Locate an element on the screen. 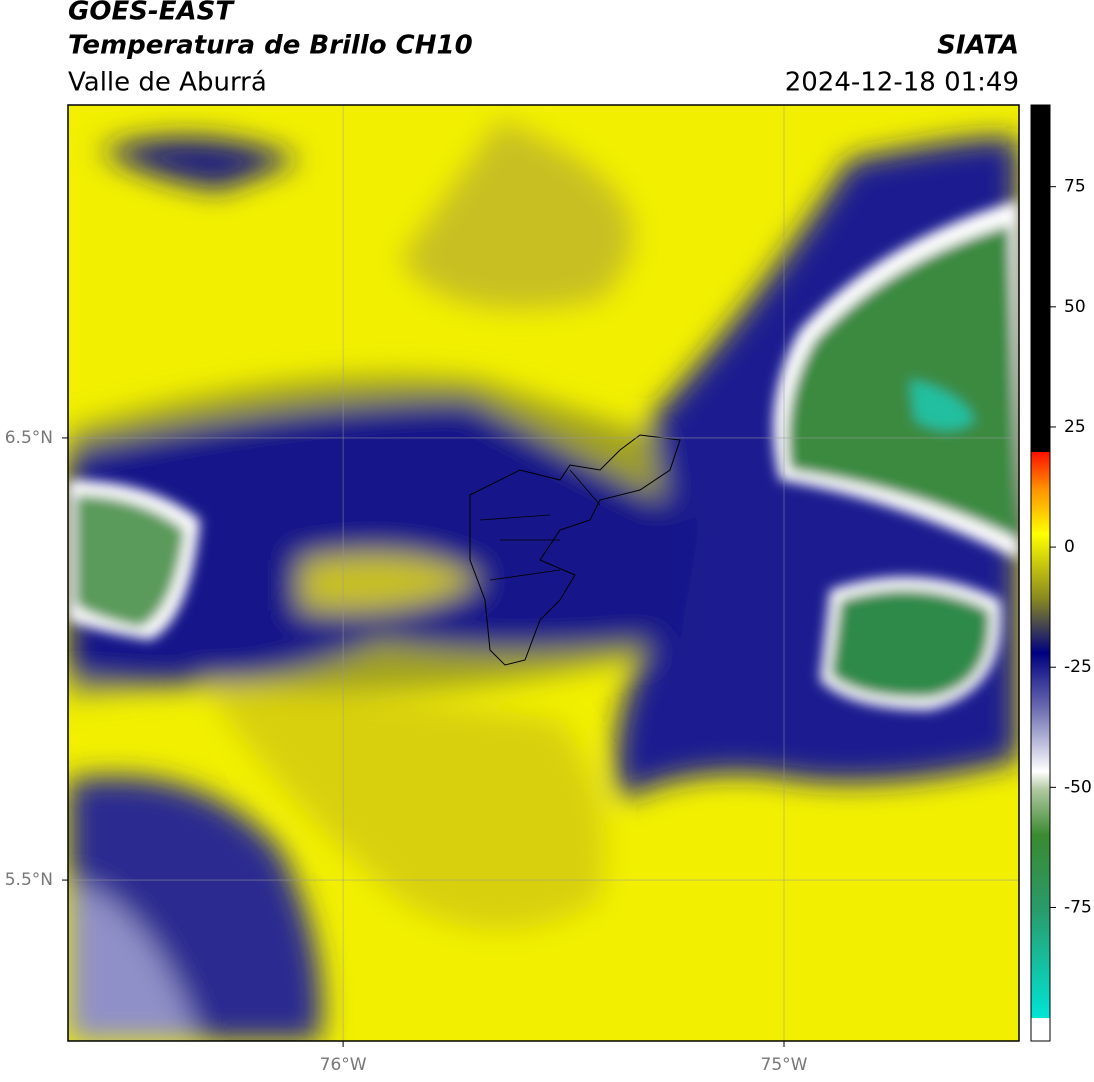 The image size is (1094, 1082). valley-boundary is located at coordinates (575, 550).